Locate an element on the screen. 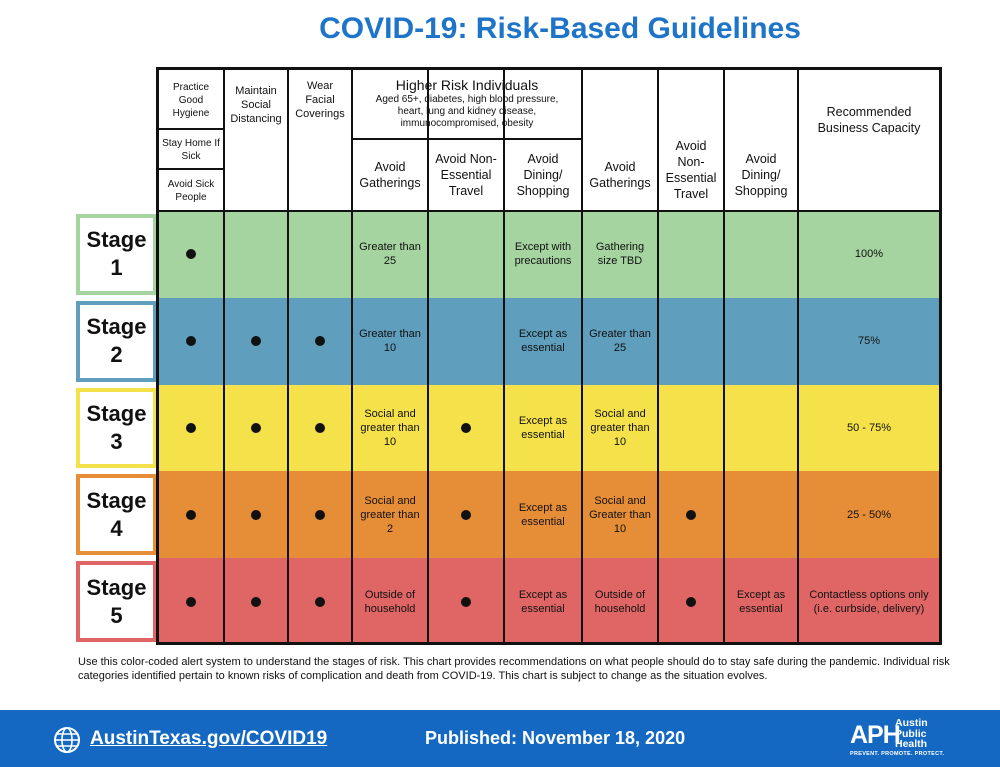  stage-2-capacity: 75% is located at coordinates (869, 341).